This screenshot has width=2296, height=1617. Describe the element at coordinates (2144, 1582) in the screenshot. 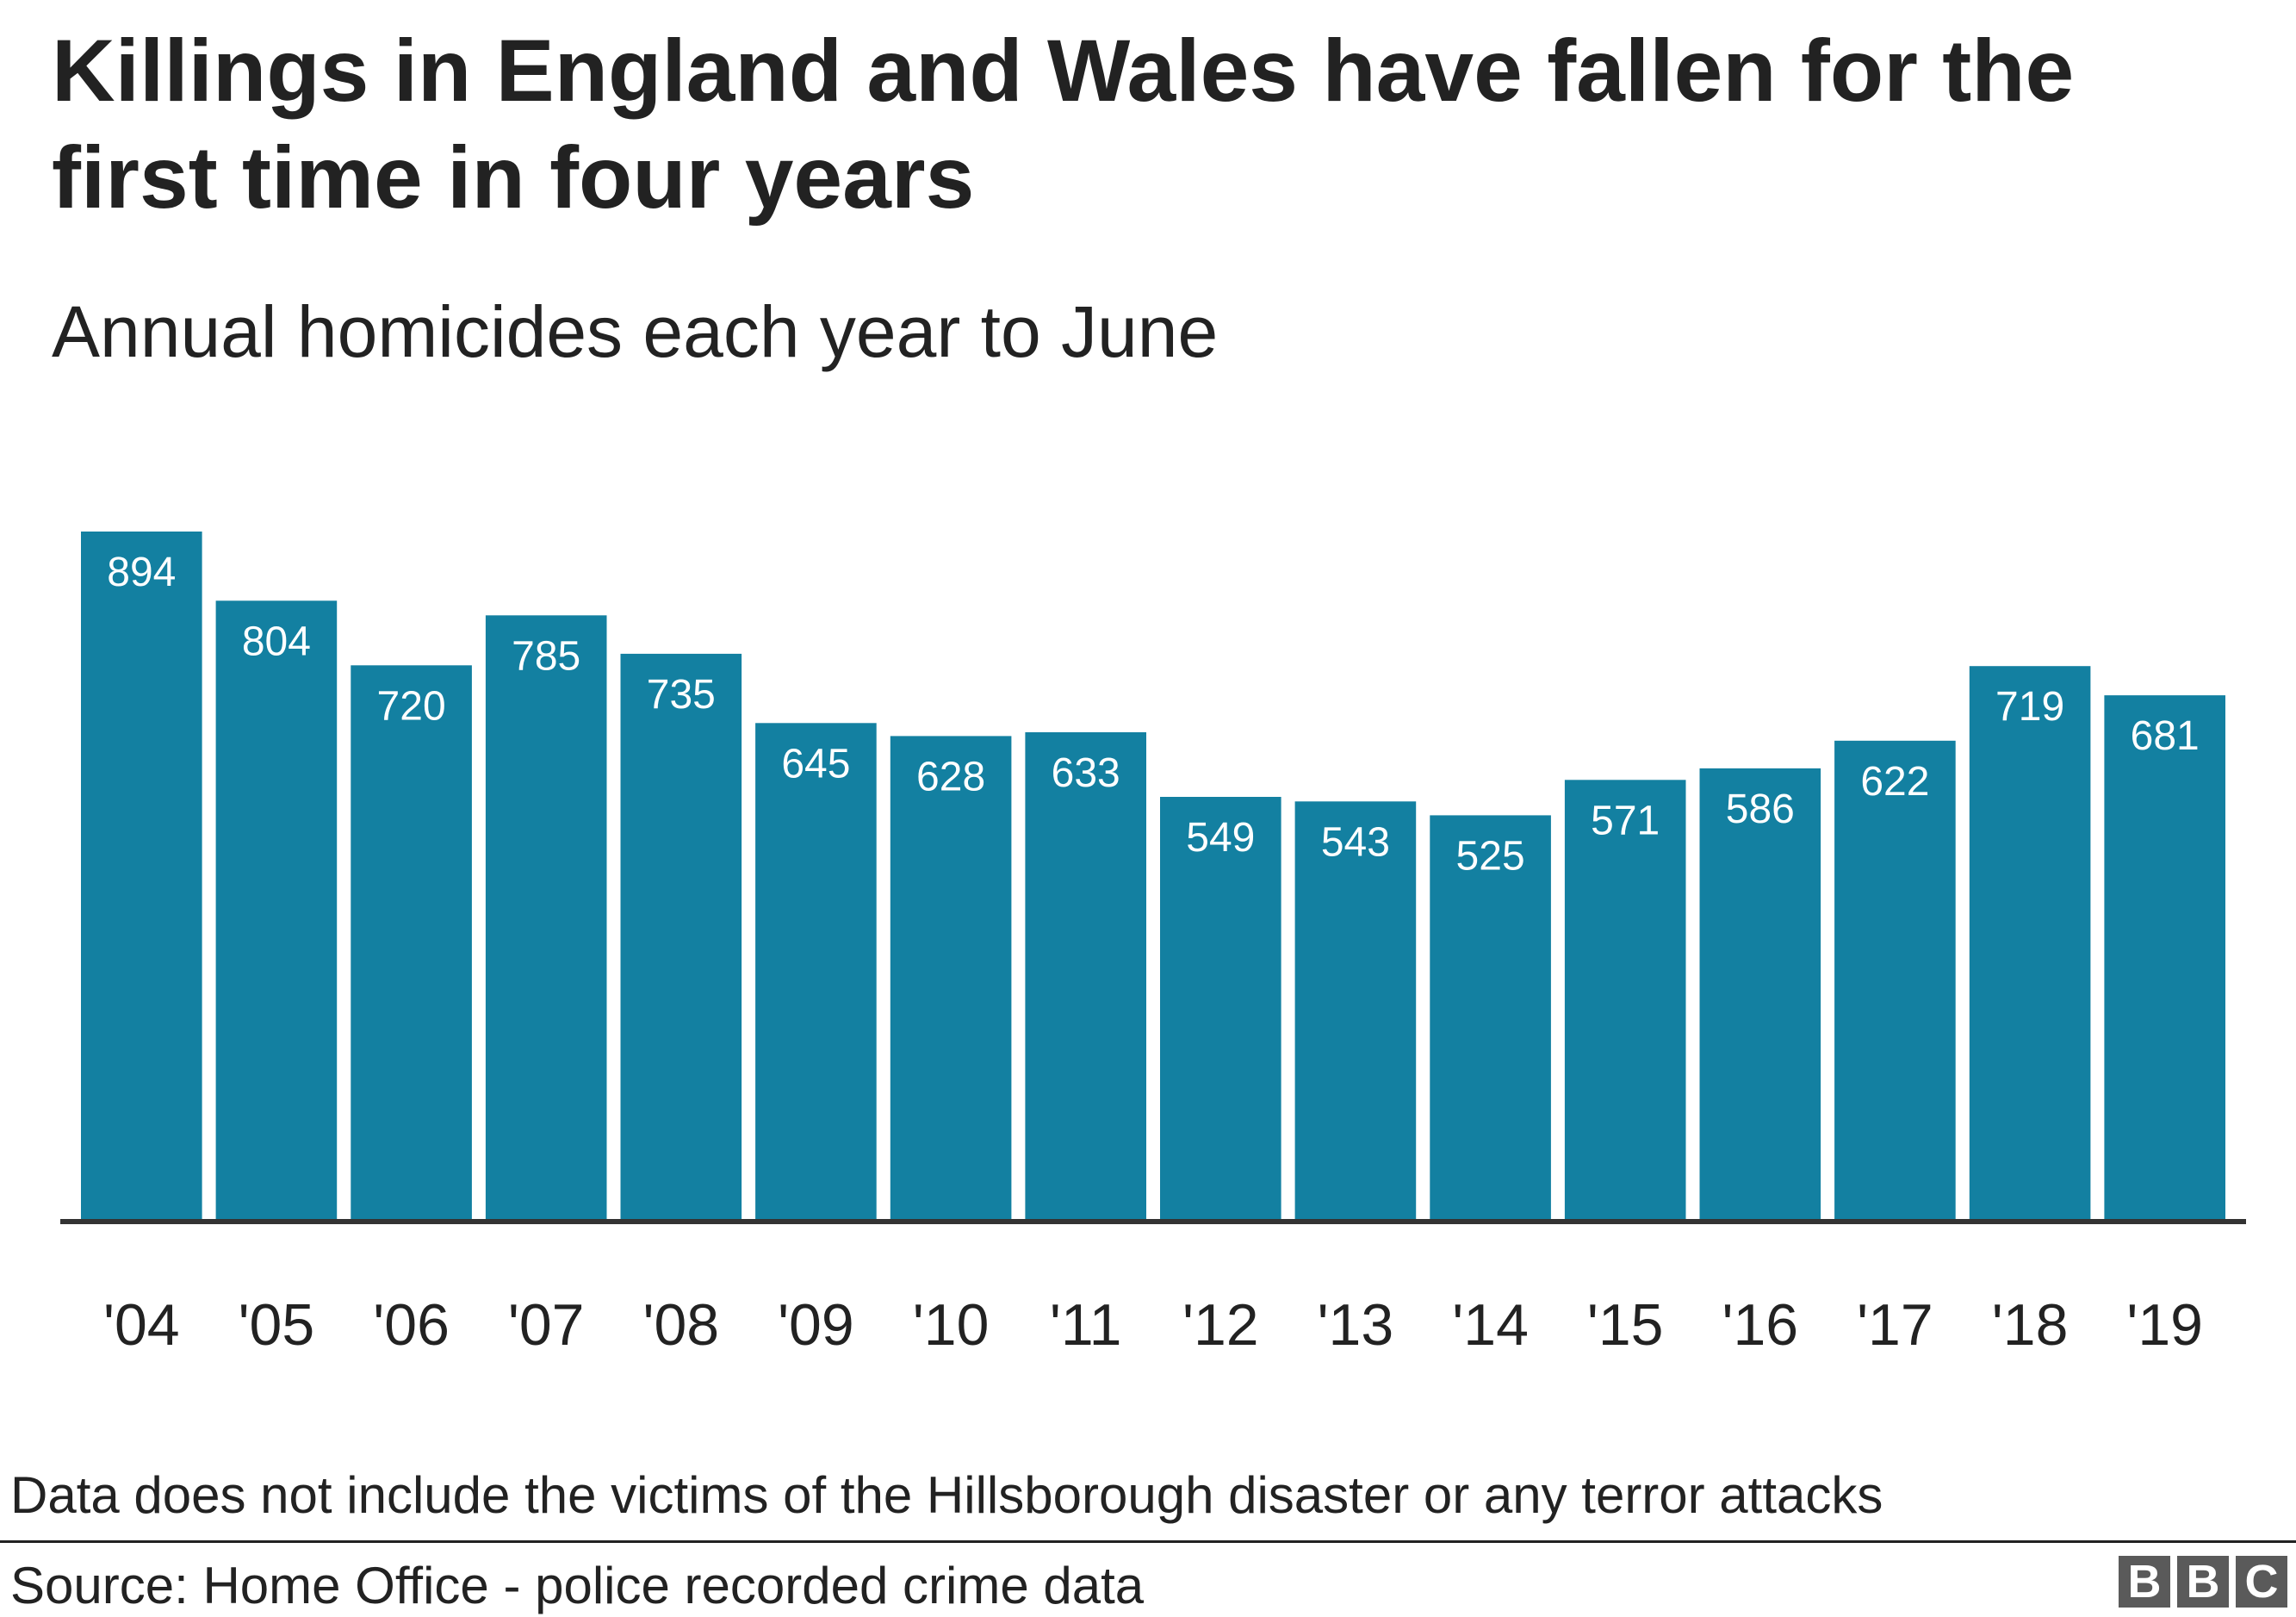

I see `bbc-logo-letter-1: B` at that location.